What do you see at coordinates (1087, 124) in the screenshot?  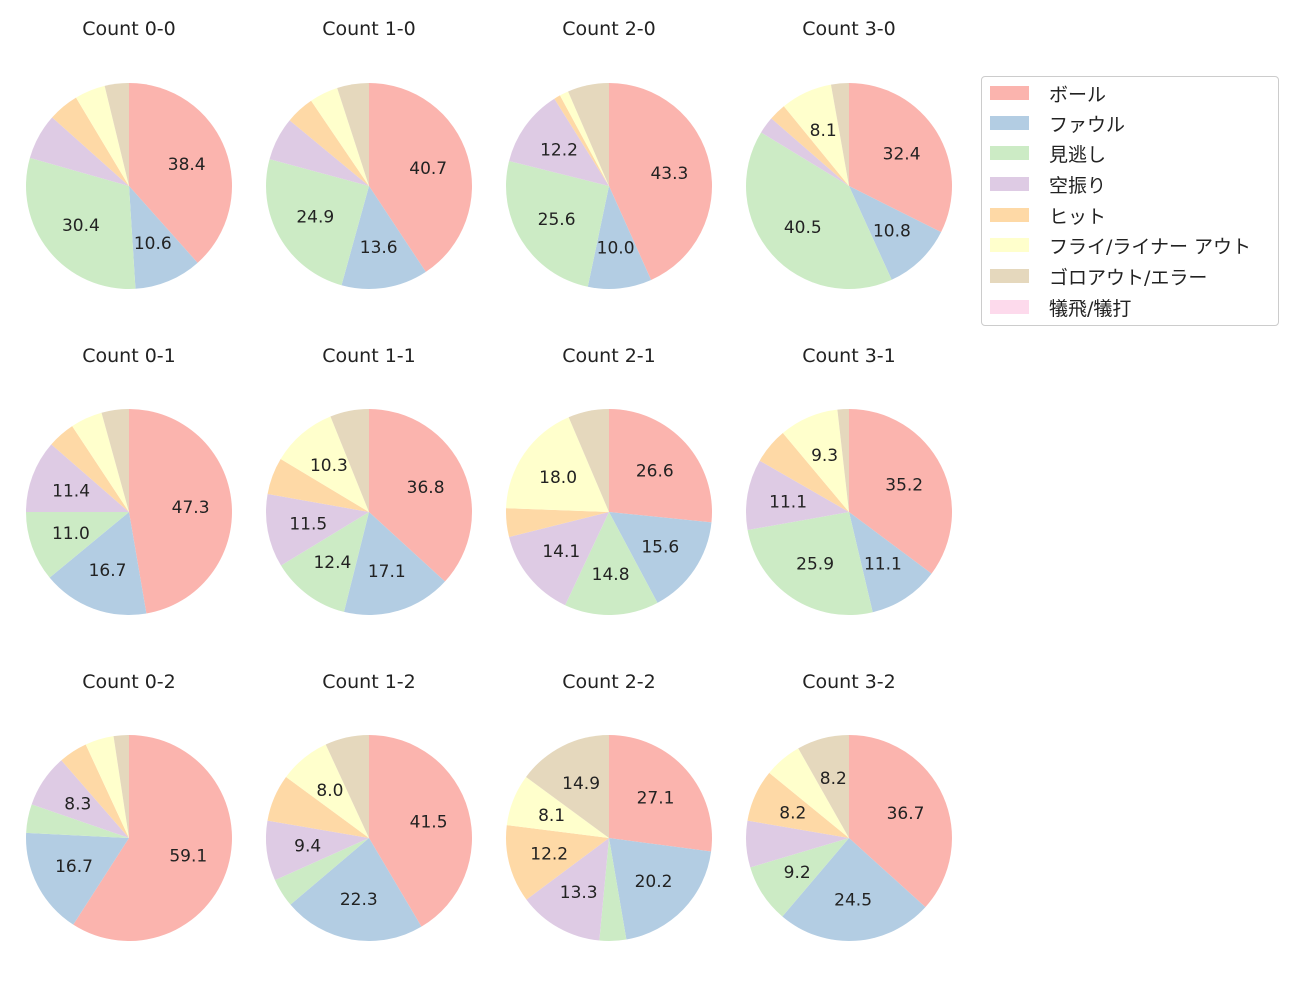 I see `legend-label: ファウル` at bounding box center [1087, 124].